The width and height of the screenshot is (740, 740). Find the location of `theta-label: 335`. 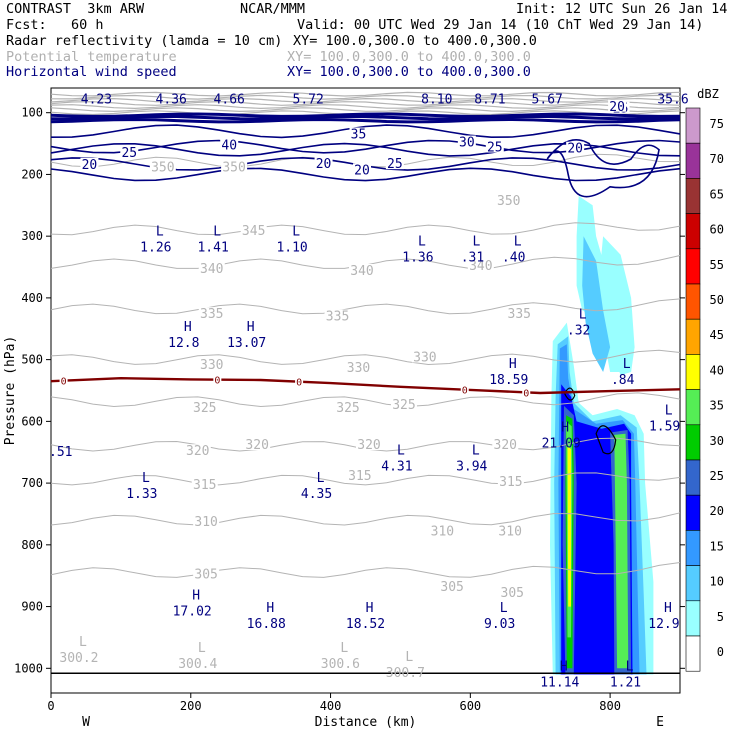

theta-label: 335 is located at coordinates (211, 314).